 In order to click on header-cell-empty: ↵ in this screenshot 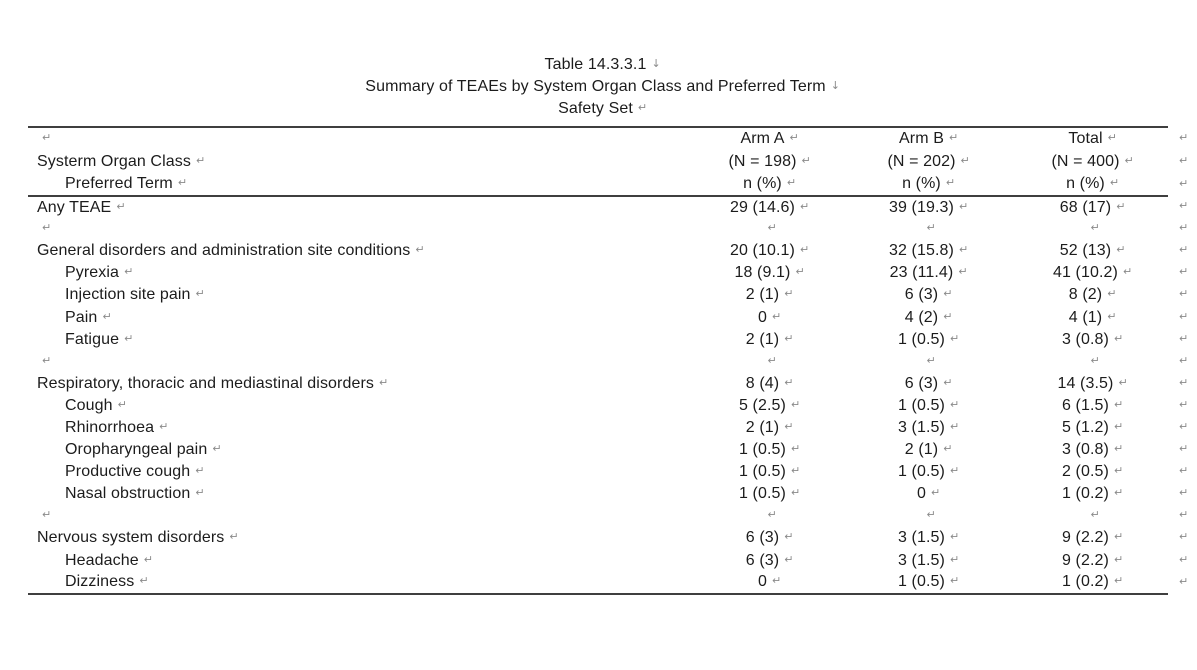, I will do `click(359, 138)`.